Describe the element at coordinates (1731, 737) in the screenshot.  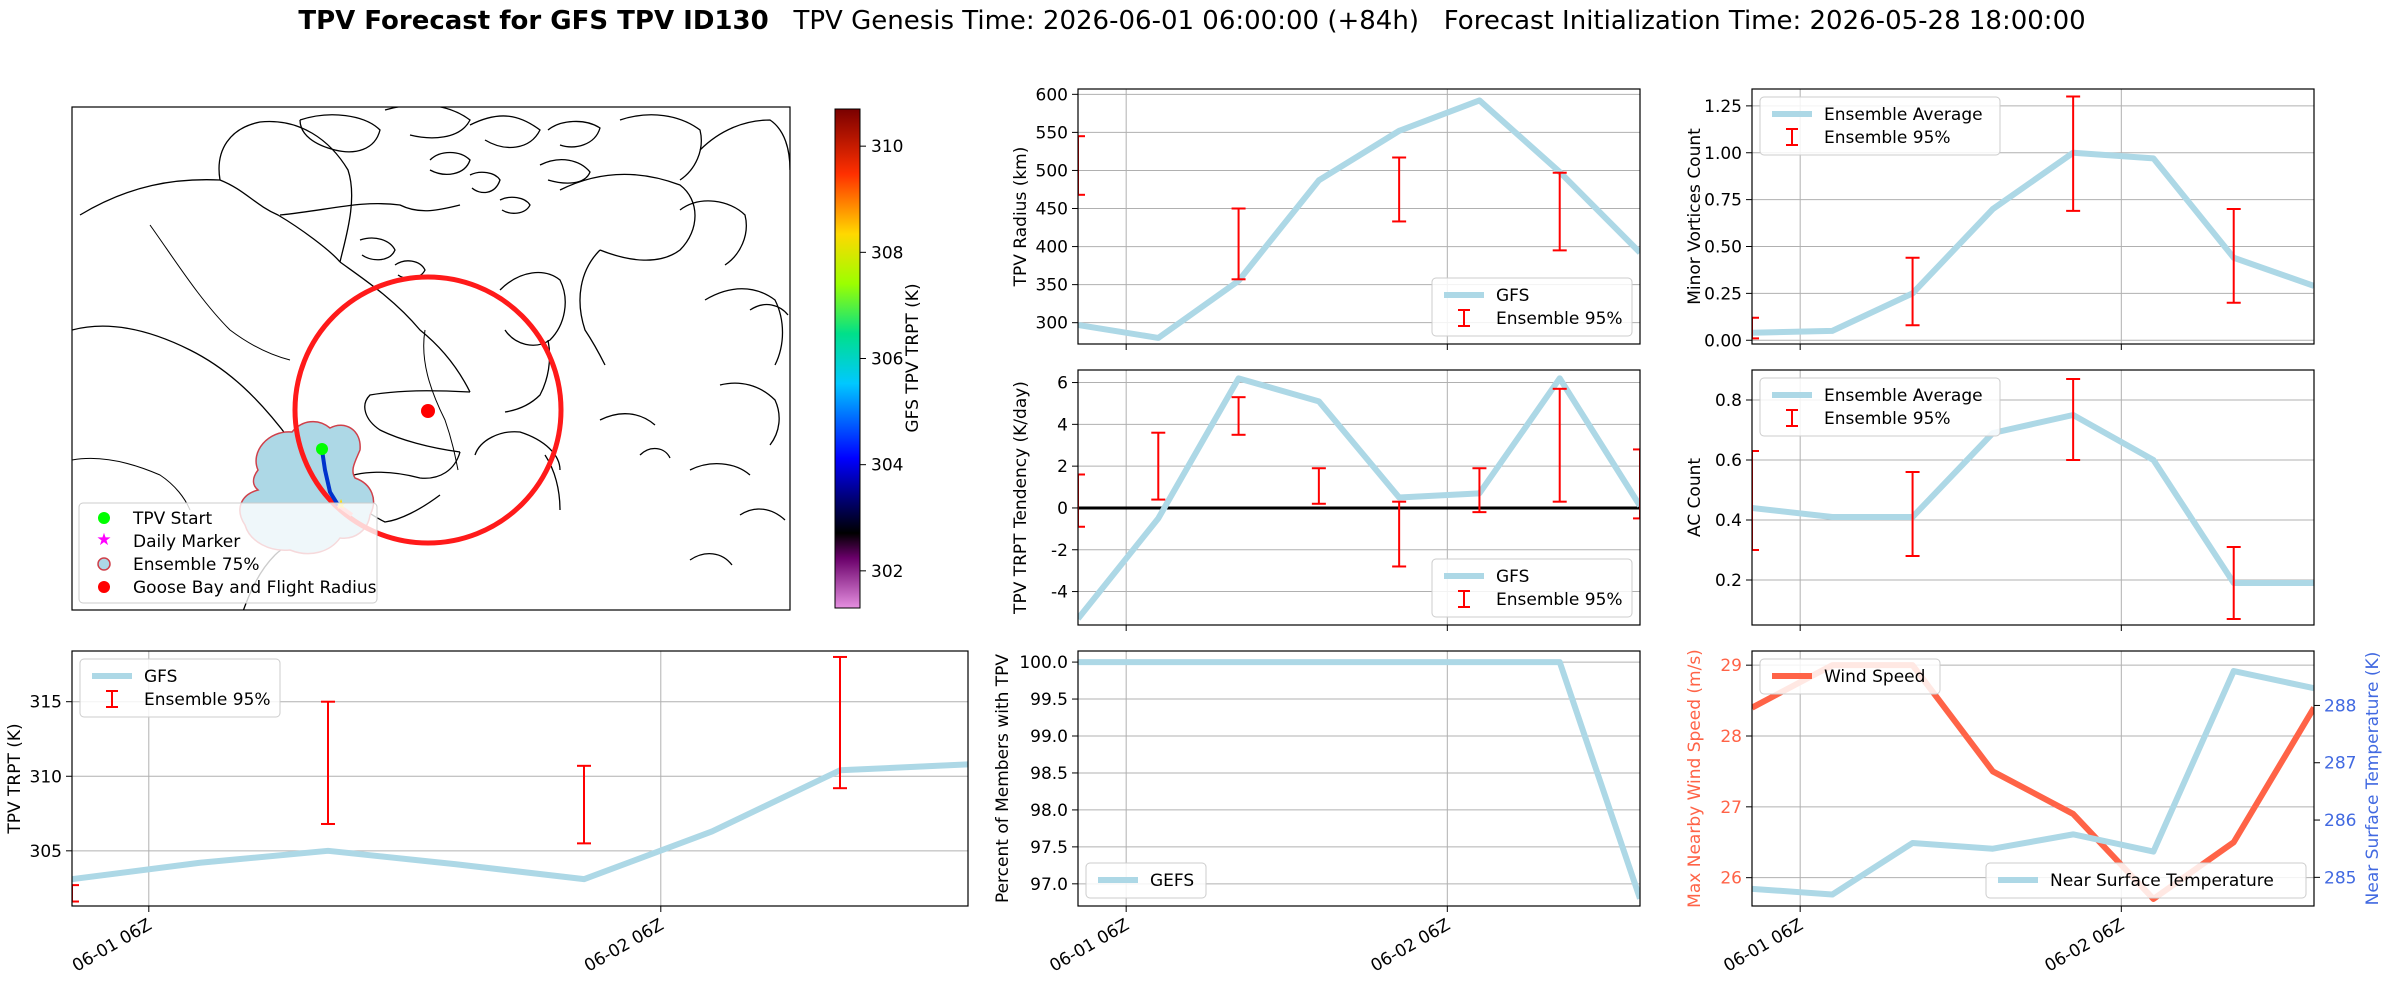
I see `y-tick-label: 28` at that location.